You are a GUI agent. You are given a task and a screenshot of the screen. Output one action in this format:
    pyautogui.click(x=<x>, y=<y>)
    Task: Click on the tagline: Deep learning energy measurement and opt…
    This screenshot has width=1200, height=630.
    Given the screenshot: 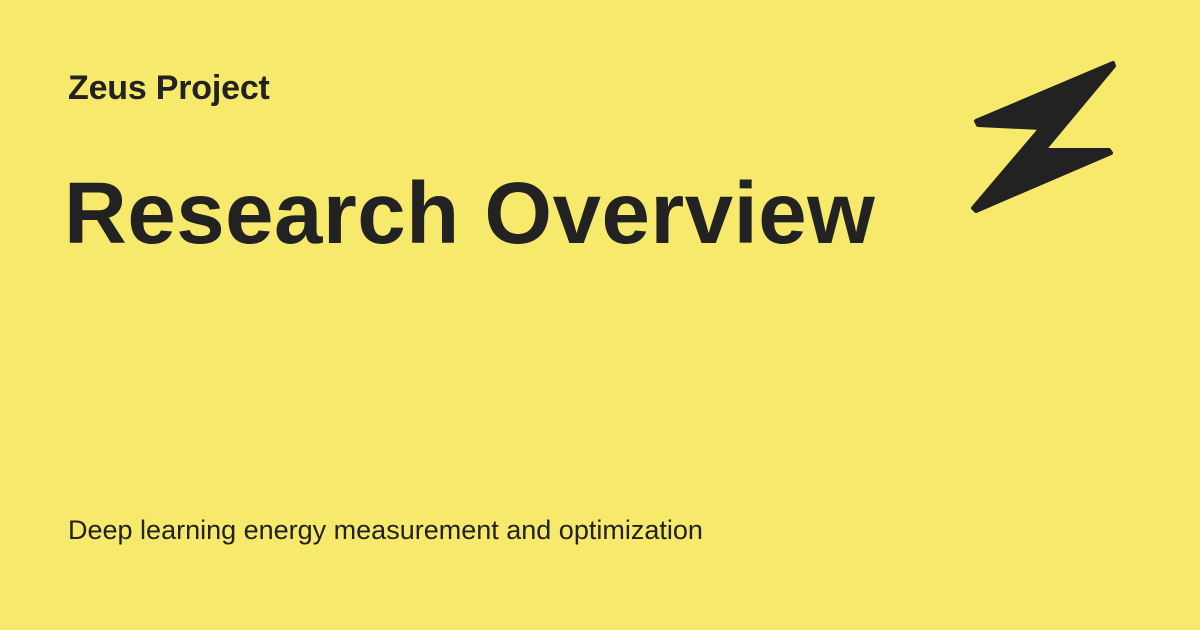 What is the action you would take?
    pyautogui.click(x=385, y=530)
    